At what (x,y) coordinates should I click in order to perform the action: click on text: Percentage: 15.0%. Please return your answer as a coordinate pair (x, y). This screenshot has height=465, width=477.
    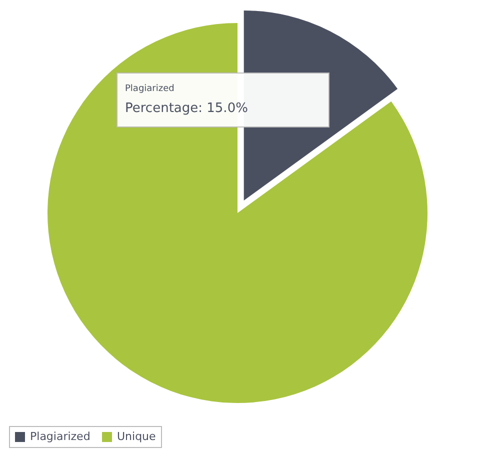
    Looking at the image, I should click on (186, 108).